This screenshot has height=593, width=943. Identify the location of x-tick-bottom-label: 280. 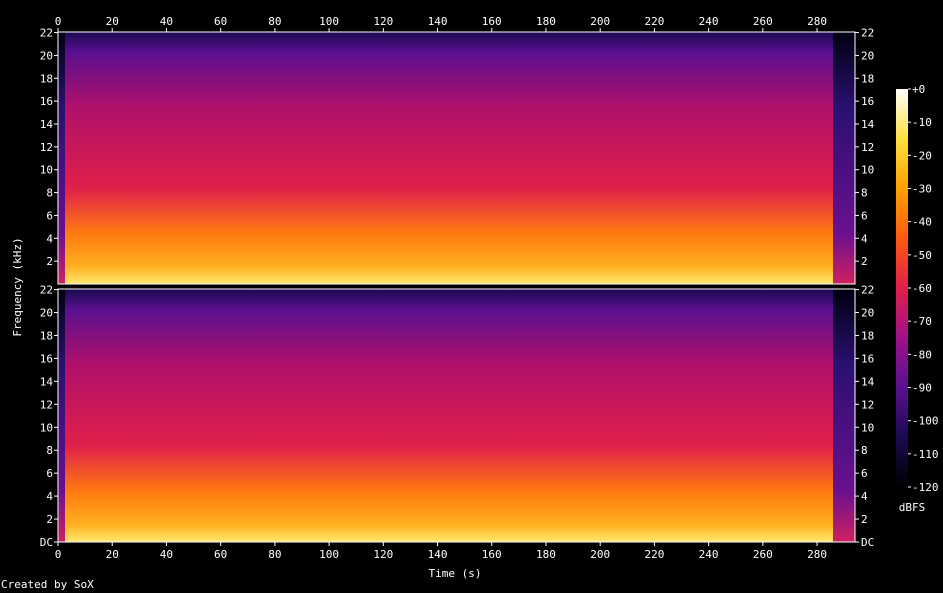
(817, 554).